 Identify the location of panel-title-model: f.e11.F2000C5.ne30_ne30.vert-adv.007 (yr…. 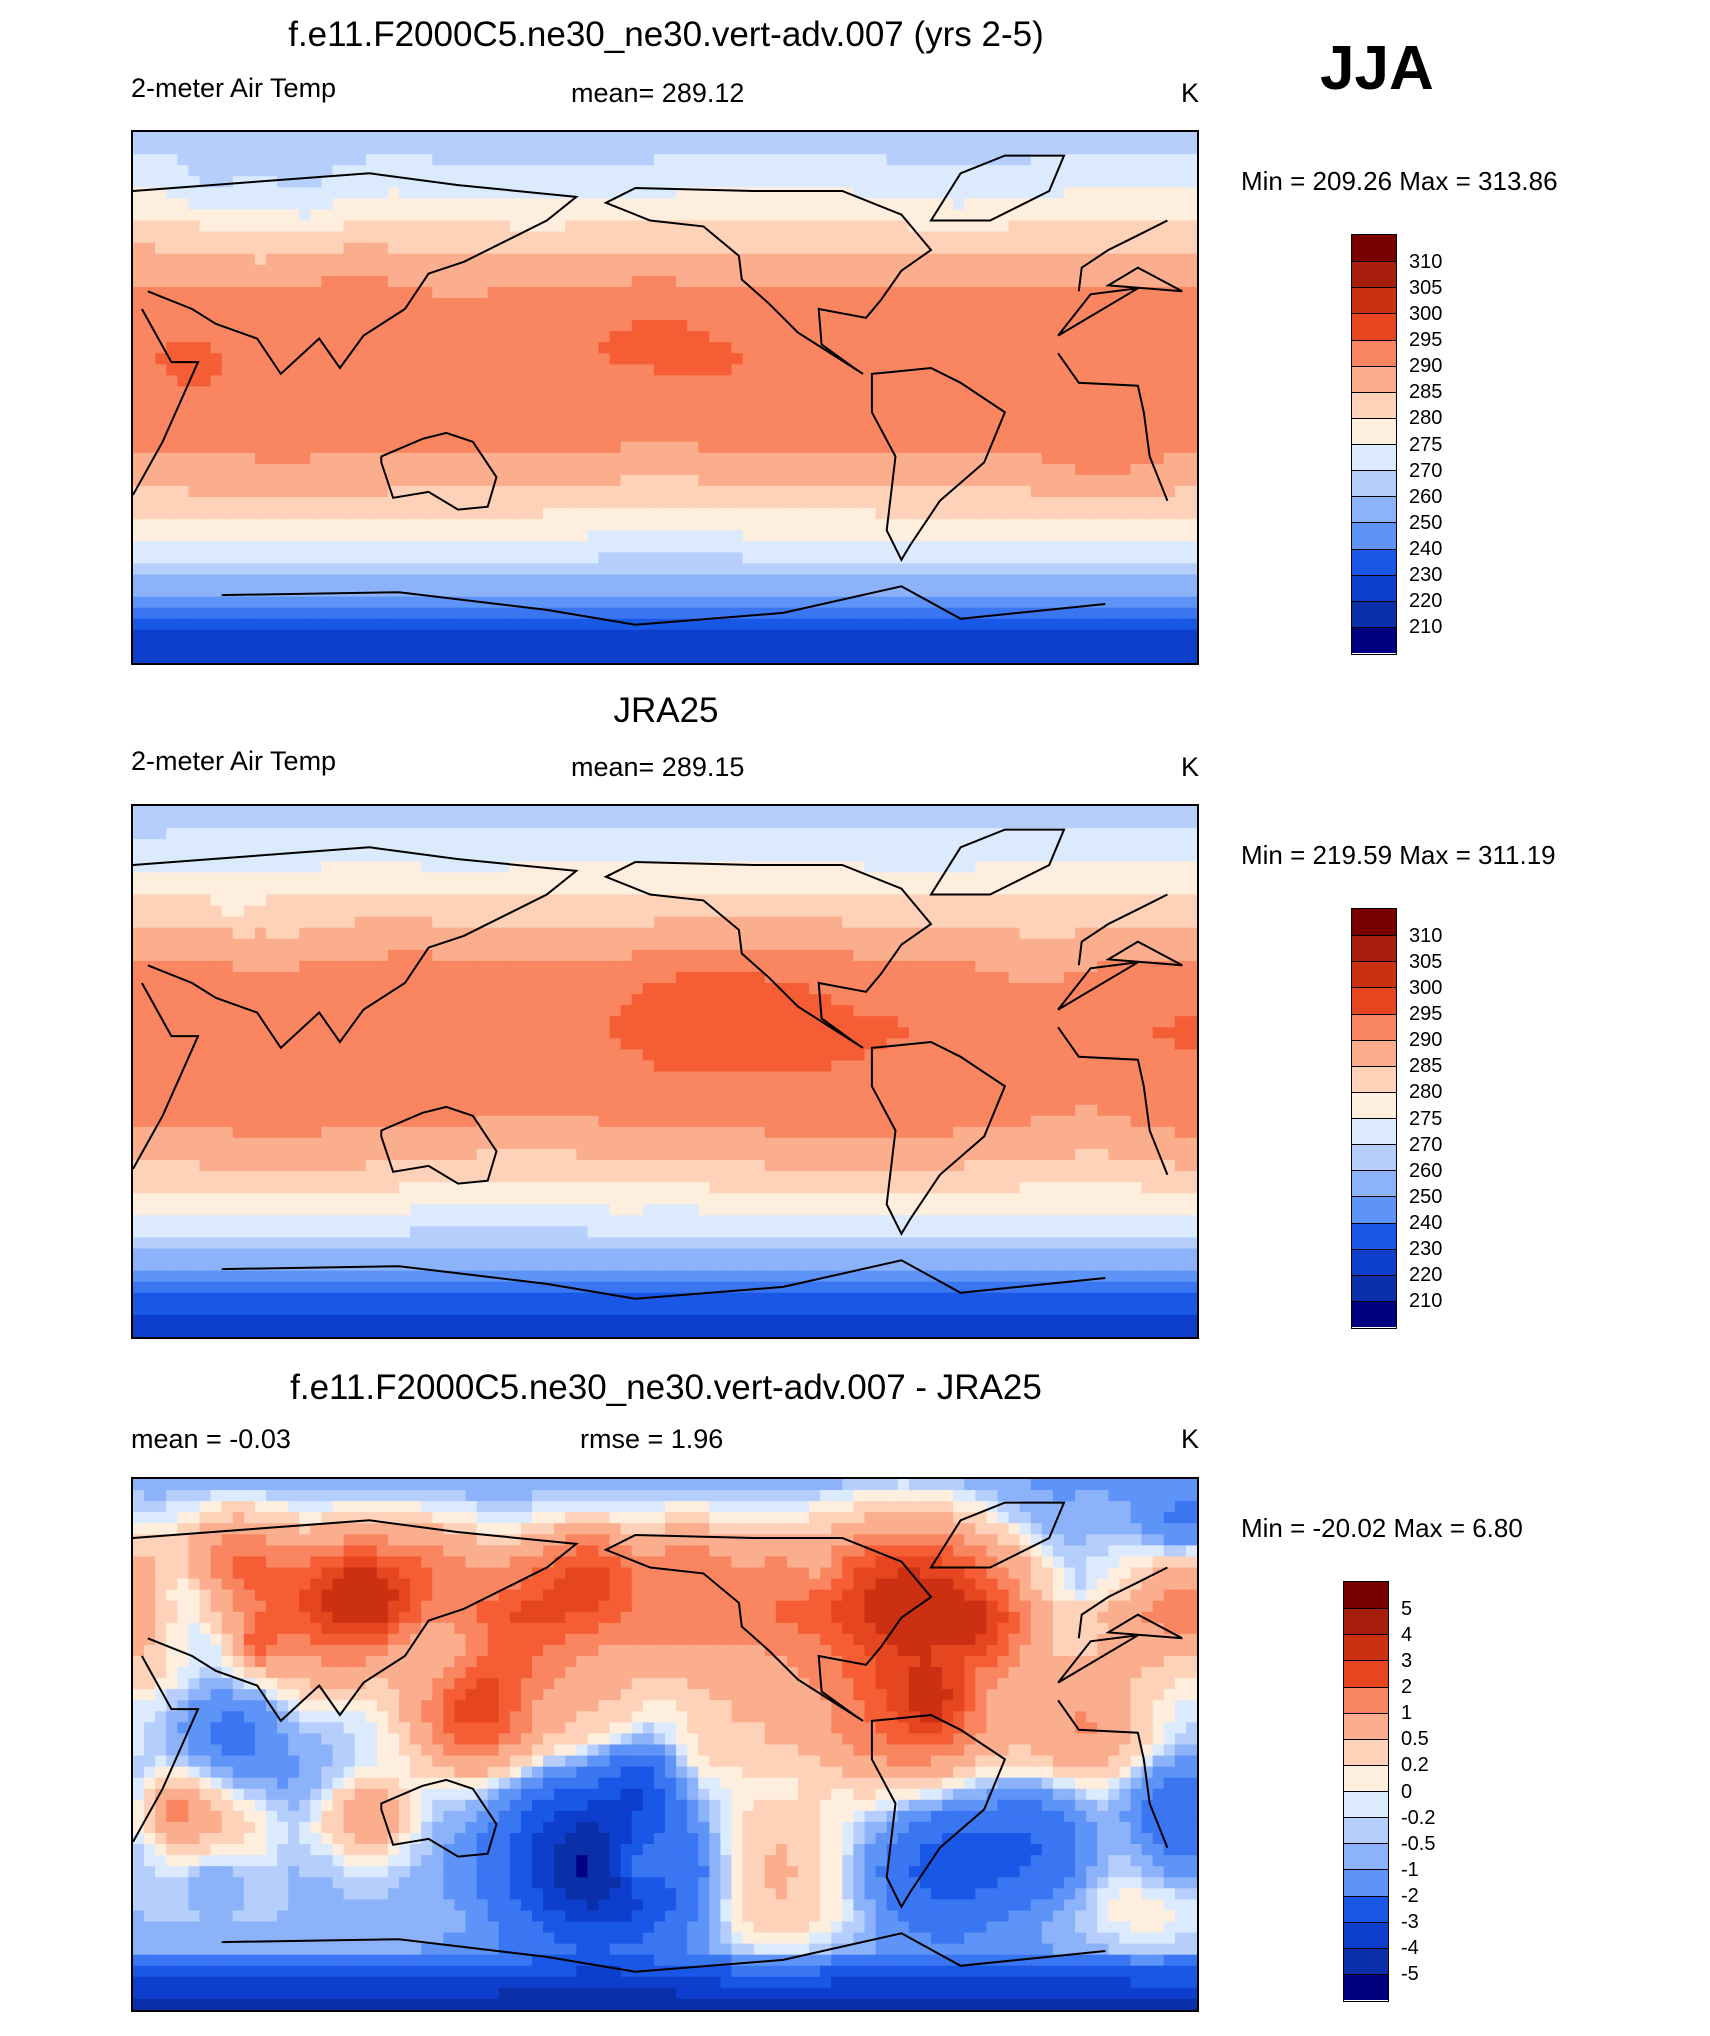
(666, 34).